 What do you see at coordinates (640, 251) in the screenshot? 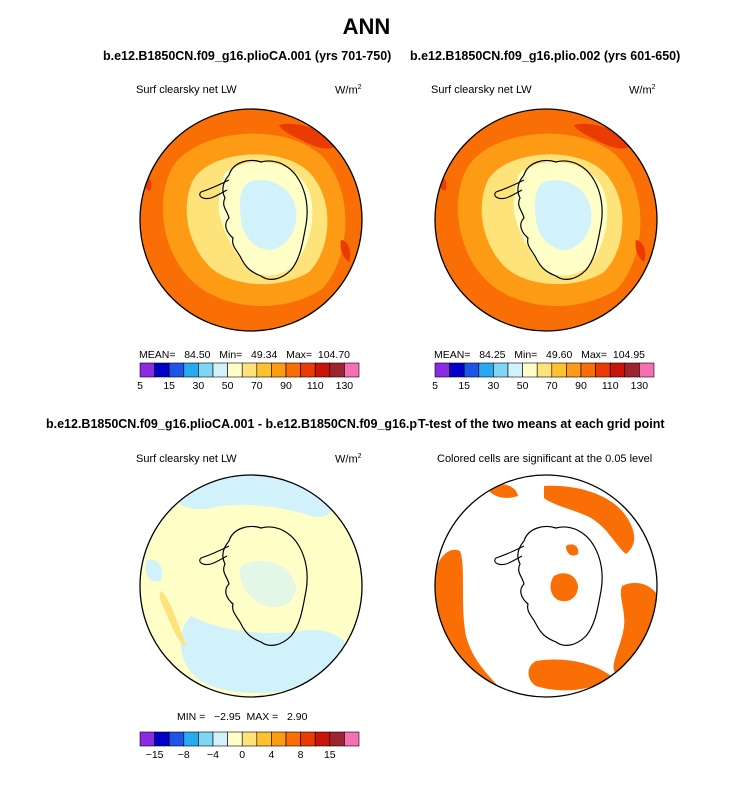
I see `panel2-field-red-east` at bounding box center [640, 251].